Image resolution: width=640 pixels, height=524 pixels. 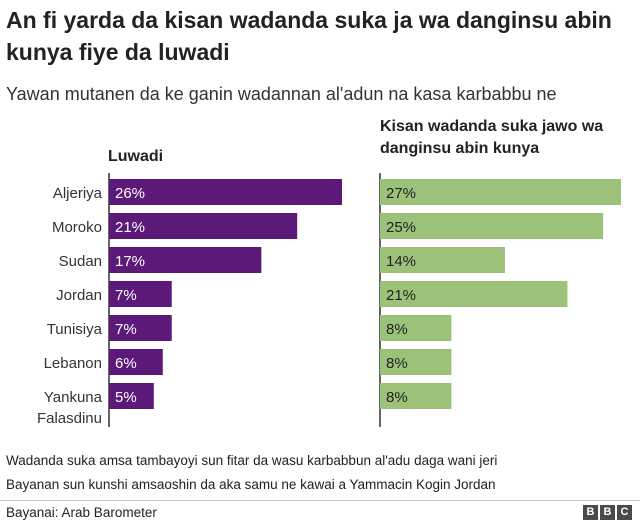 What do you see at coordinates (126, 363) in the screenshot?
I see `bar-value-label: 6%` at bounding box center [126, 363].